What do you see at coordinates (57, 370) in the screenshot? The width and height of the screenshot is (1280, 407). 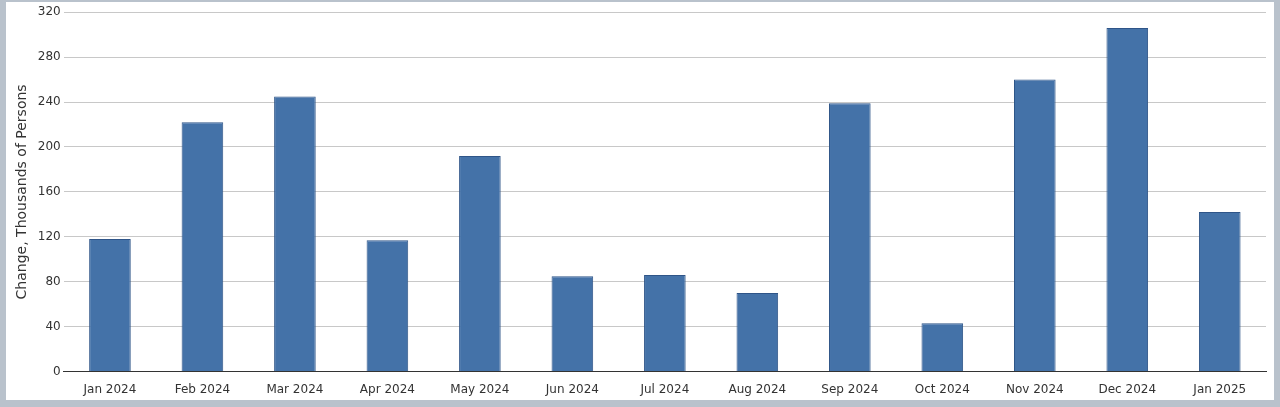 I see `y-tick-label: 0` at bounding box center [57, 370].